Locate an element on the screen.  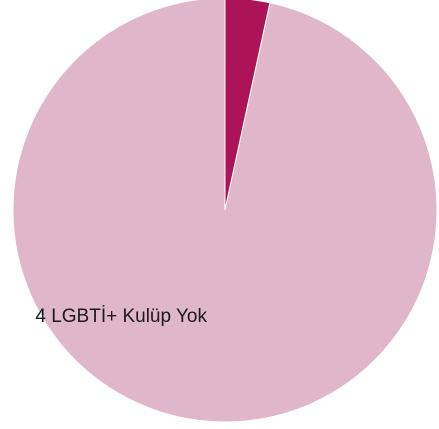
pie-slice-label-2: 4 LGBTİ+ Kulüp Yok is located at coordinates (121, 316).